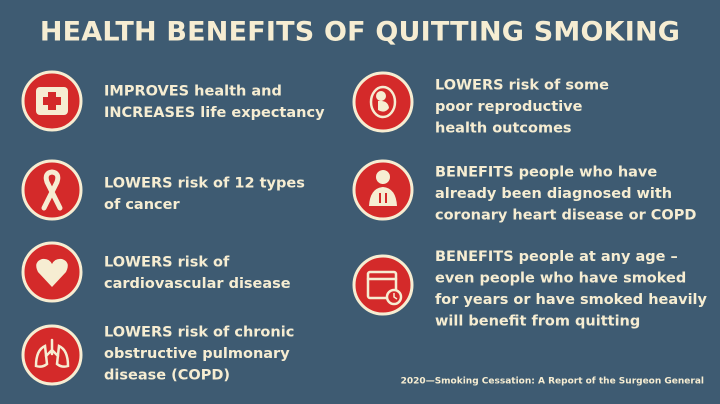 This screenshot has width=720, height=404. What do you see at coordinates (509, 107) in the screenshot?
I see `benefit-text: poor reproductive` at bounding box center [509, 107].